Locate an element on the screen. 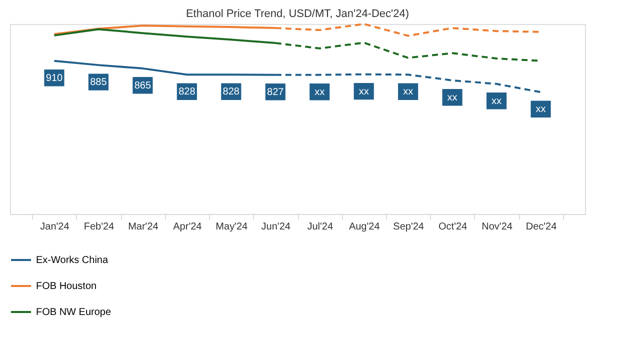  data-label: 885 is located at coordinates (99, 82).